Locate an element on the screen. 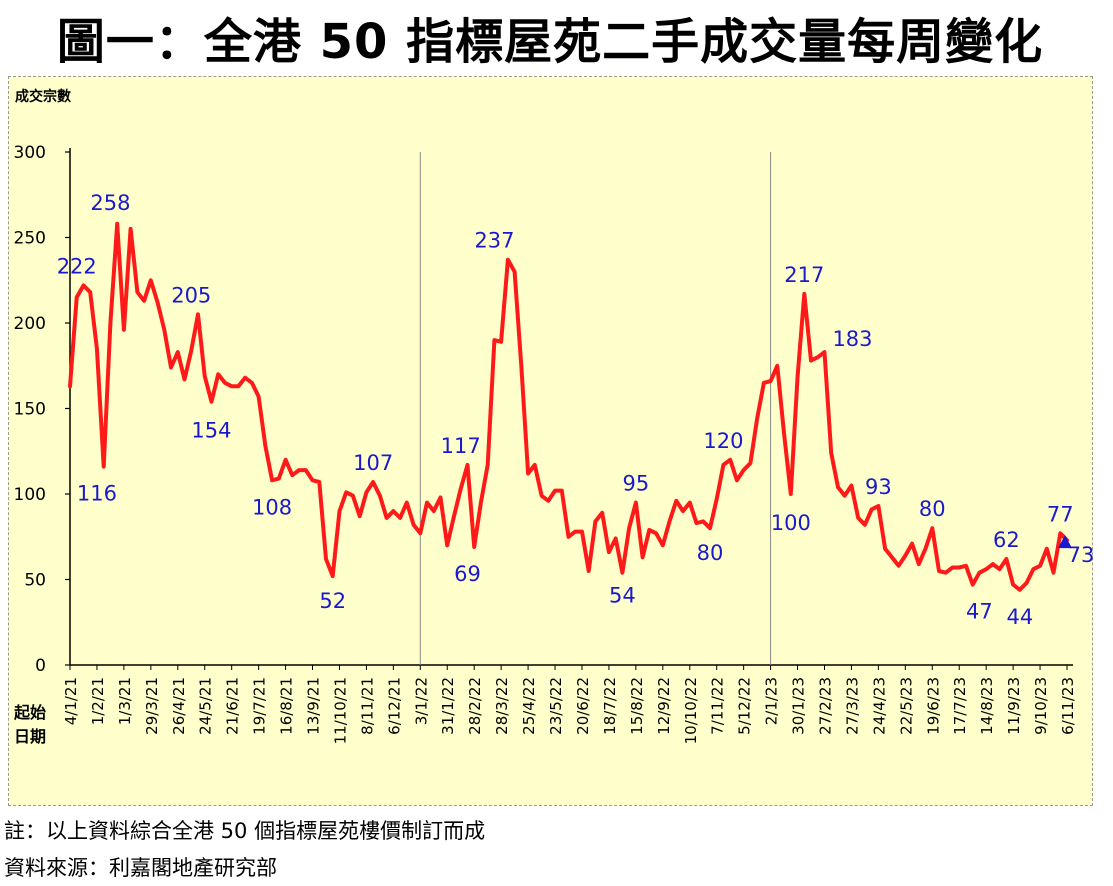 Image resolution: width=1113 pixels, height=886 pixels. x-tick-label: 19/6/23 is located at coordinates (933, 706).